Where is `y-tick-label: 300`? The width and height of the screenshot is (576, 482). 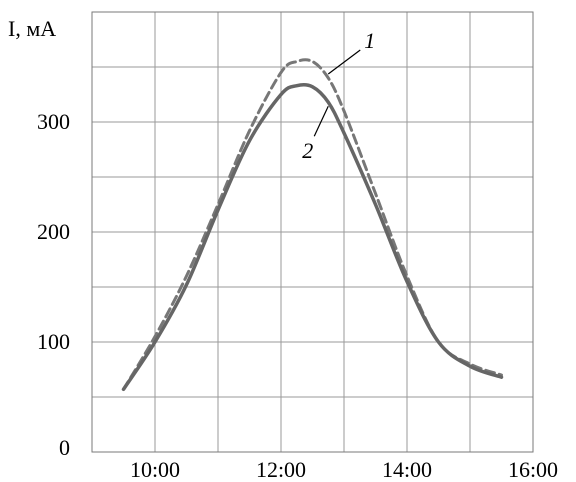
y-tick-label: 300 is located at coordinates (53, 121).